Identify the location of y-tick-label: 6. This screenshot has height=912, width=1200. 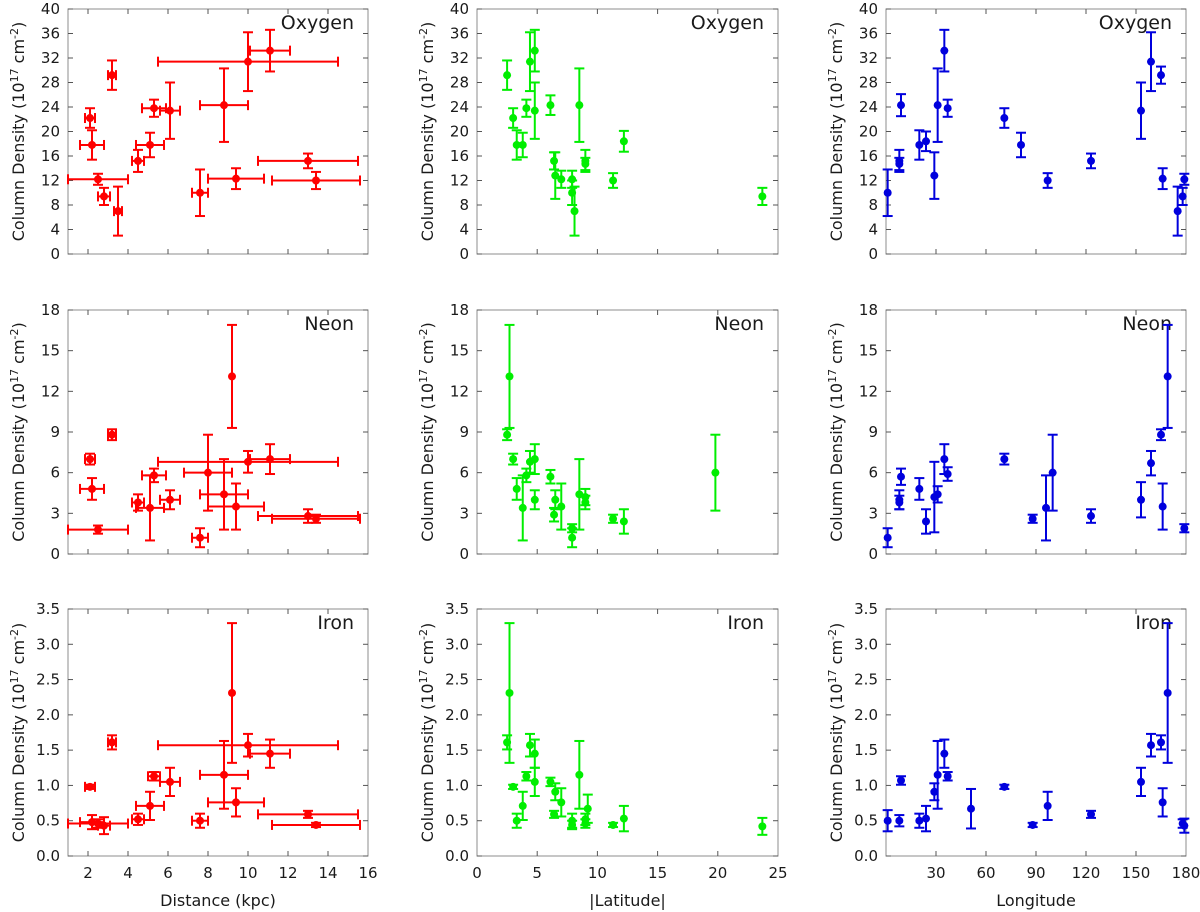
(55, 473).